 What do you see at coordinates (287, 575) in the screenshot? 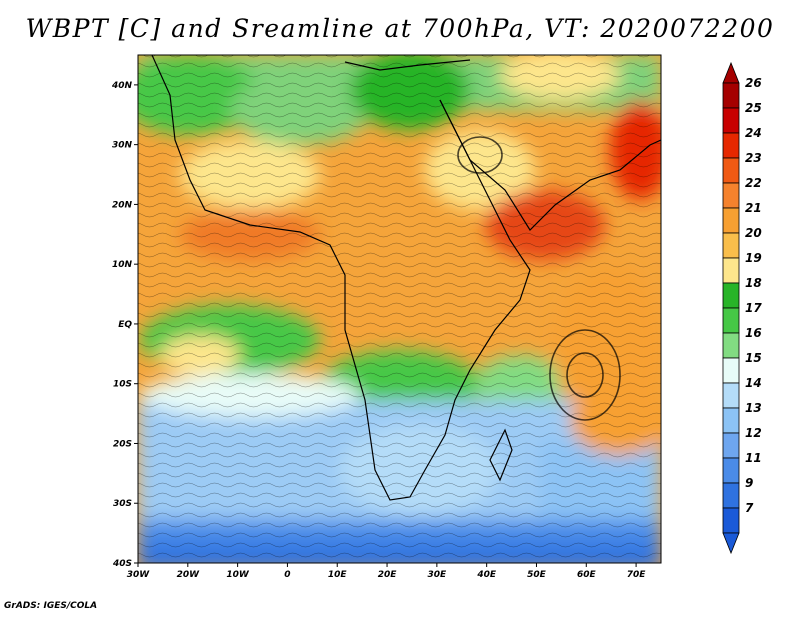
I see `lon-tick-label: 0` at bounding box center [287, 575].